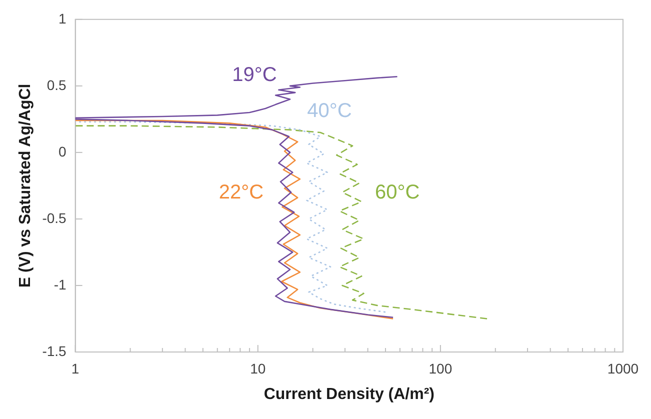 The height and width of the screenshot is (419, 651). I want to click on series-label: 19°C, so click(254, 75).